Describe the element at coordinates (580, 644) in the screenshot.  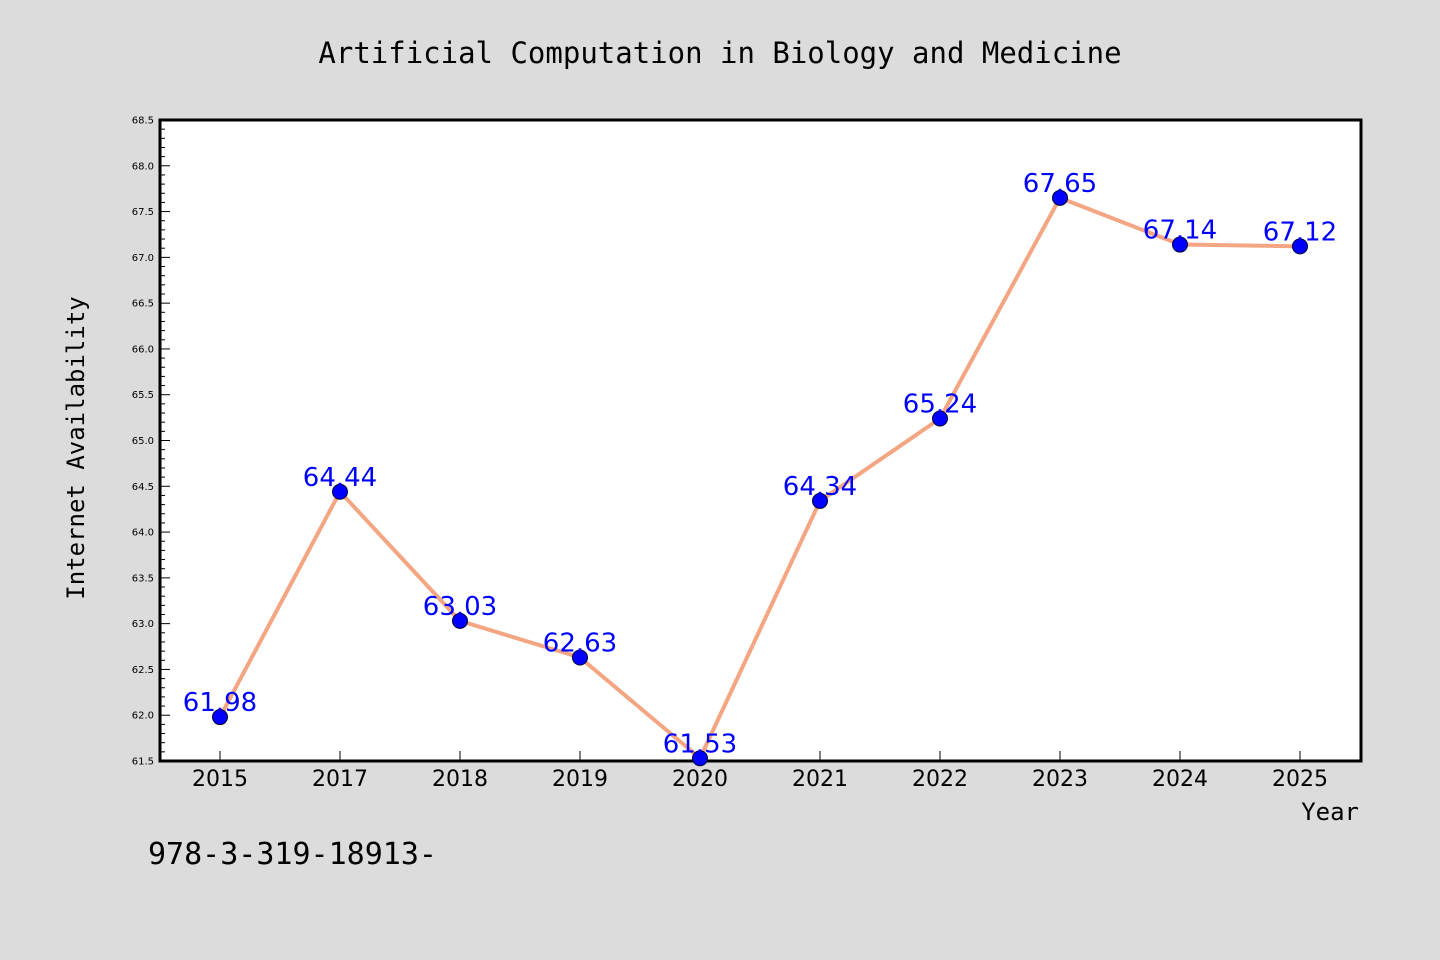
I see `data-label: 62.63` at that location.